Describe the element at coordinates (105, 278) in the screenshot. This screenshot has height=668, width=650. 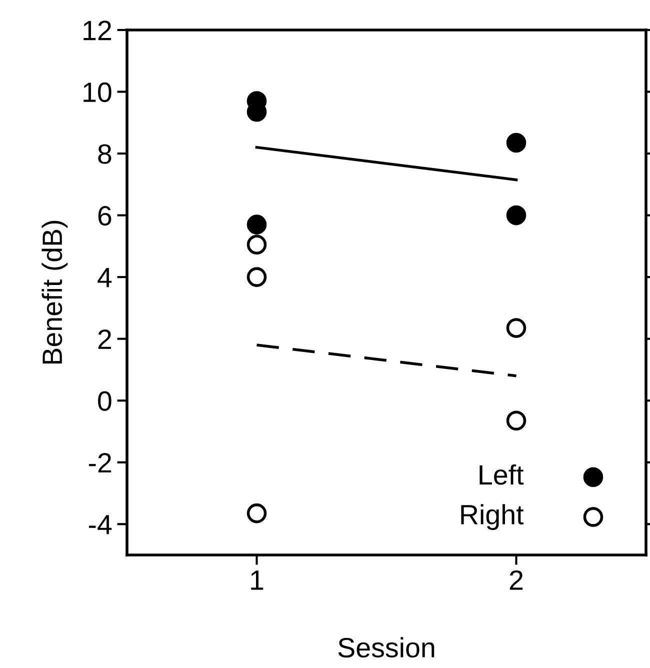
I see `y-tick-label: 4` at that location.